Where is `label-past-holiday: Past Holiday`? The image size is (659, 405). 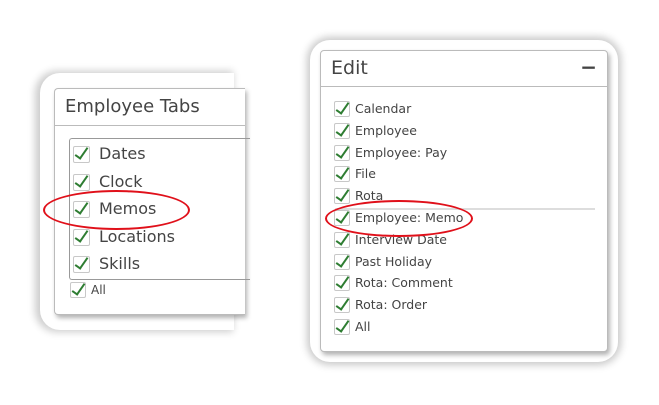
label-past-holiday: Past Holiday is located at coordinates (394, 261).